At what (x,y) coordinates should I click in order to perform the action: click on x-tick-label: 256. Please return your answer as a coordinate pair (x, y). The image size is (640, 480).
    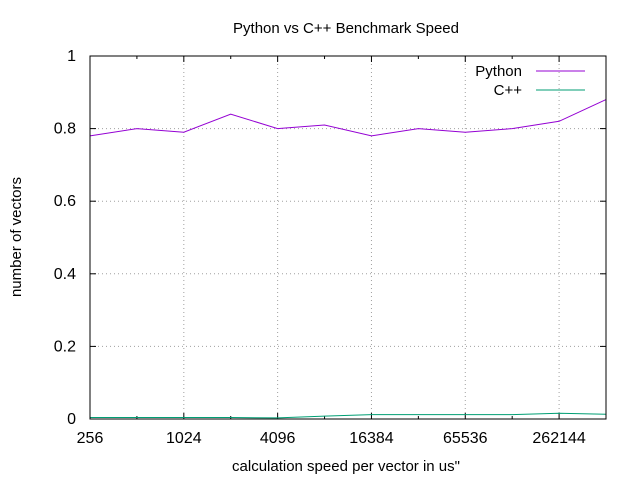
    Looking at the image, I should click on (90, 438).